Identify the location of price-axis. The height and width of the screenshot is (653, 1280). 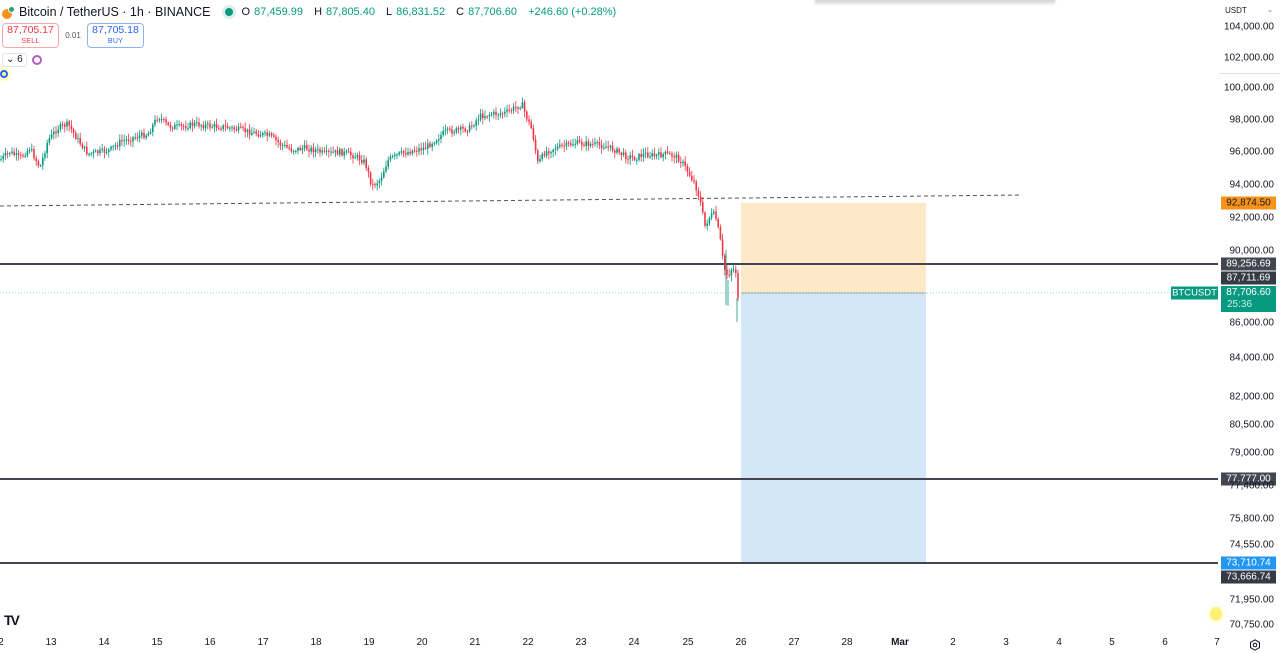
(1249, 316).